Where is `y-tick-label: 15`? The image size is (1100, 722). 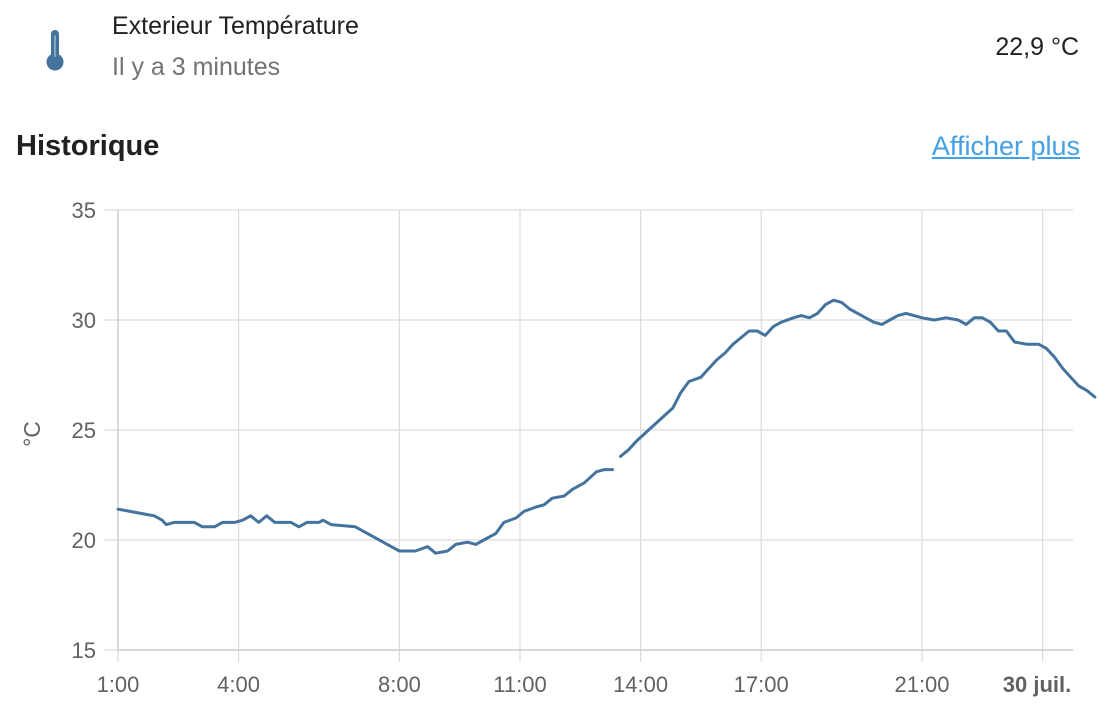
y-tick-label: 15 is located at coordinates (84, 650).